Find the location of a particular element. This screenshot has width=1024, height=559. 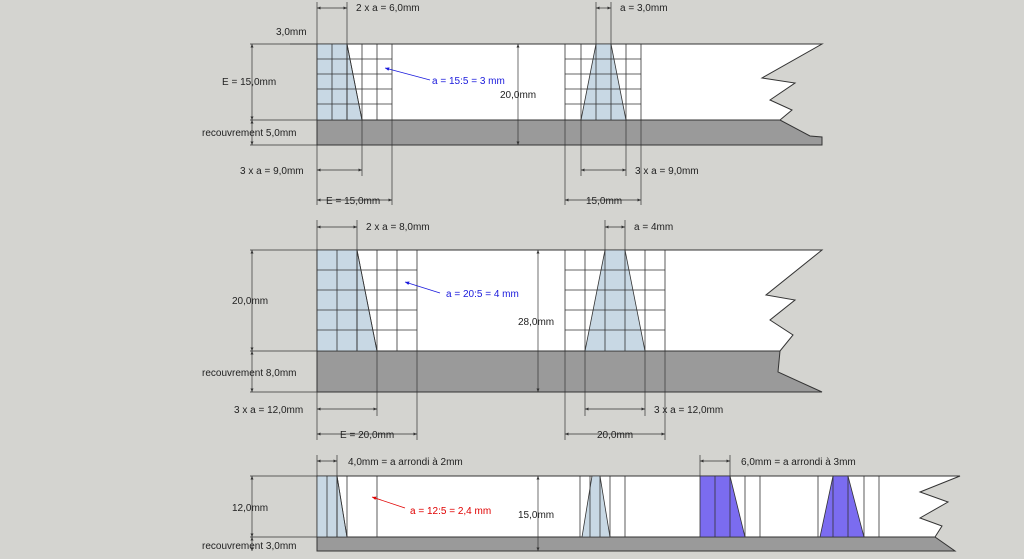

dim-E-15mm: E = 15,0mm is located at coordinates (249, 82).